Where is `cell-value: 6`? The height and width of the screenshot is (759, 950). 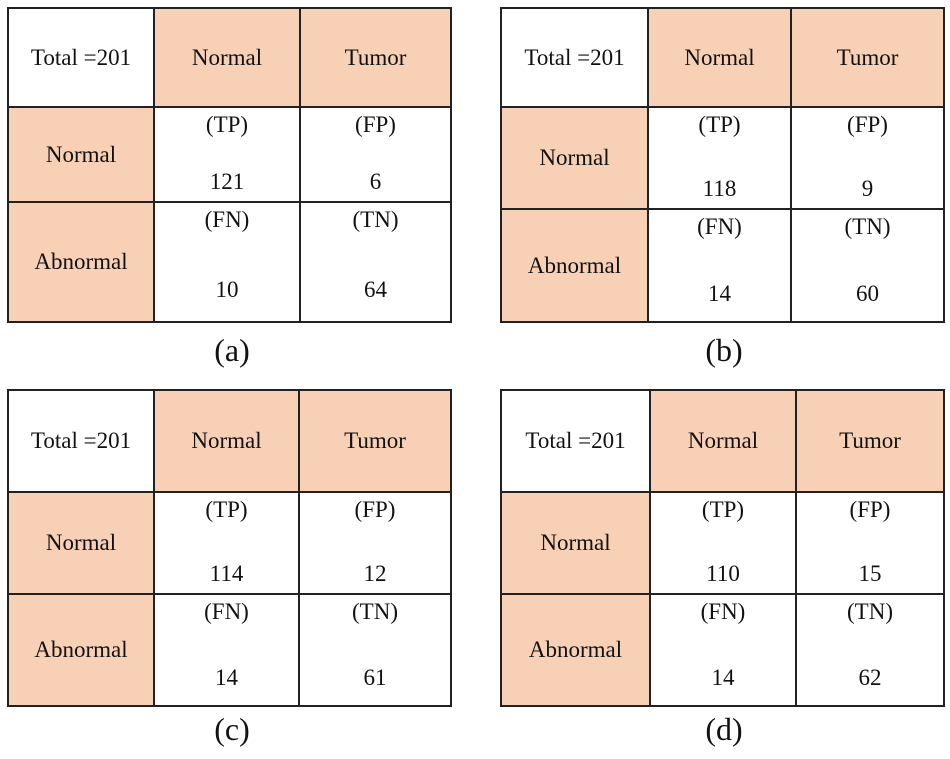 cell-value: 6 is located at coordinates (375, 181).